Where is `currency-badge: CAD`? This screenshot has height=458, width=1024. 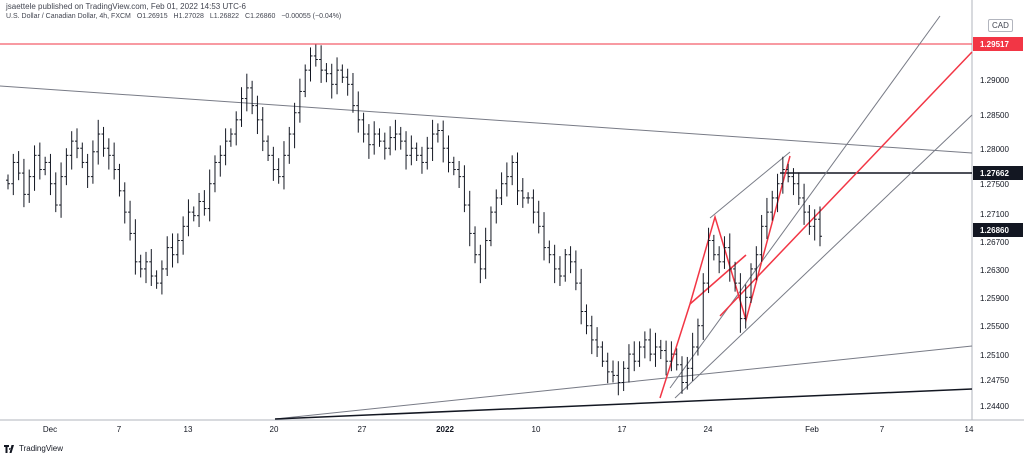 currency-badge: CAD is located at coordinates (1000, 25).